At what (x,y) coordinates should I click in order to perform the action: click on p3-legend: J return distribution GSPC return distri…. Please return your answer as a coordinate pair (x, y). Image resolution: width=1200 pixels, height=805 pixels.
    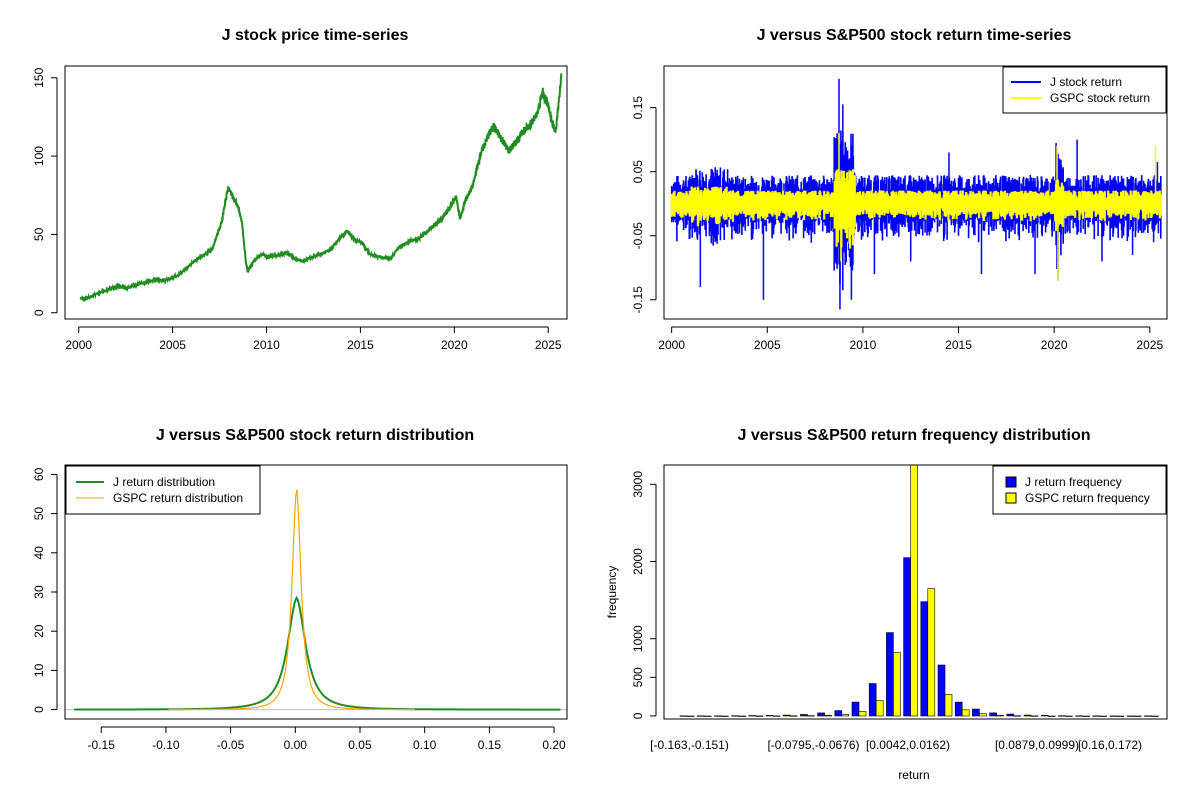
    Looking at the image, I should click on (163, 490).